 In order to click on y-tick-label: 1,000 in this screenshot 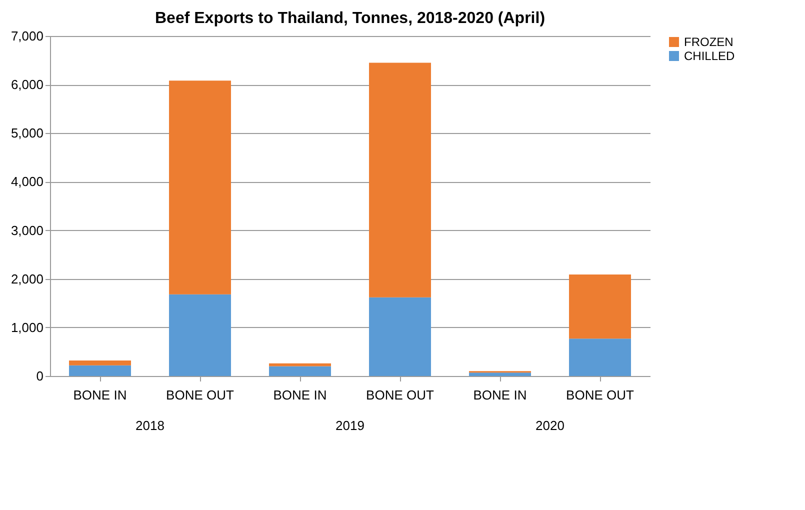, I will do `click(27, 327)`.